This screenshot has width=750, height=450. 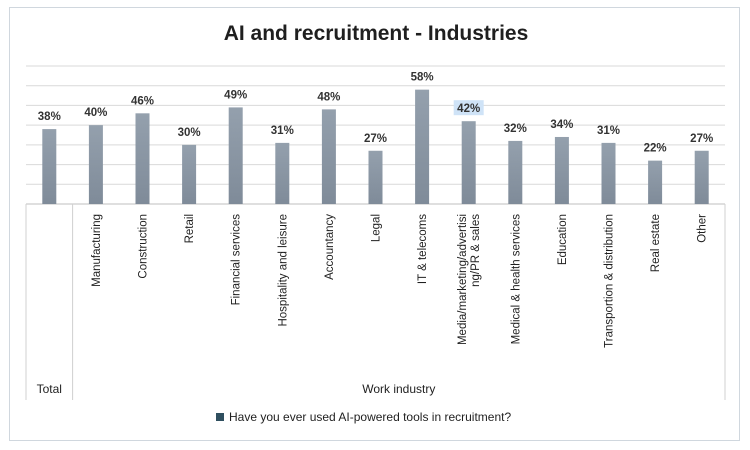 I want to click on category-label-line: Hospitality and leisure, so click(x=283, y=270).